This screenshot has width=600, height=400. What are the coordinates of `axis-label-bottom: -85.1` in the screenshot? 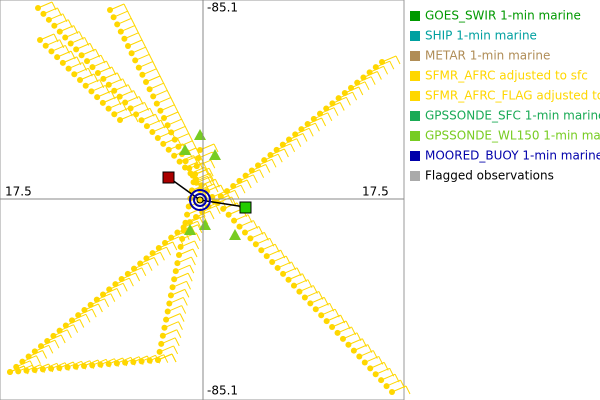 It's located at (222, 391).